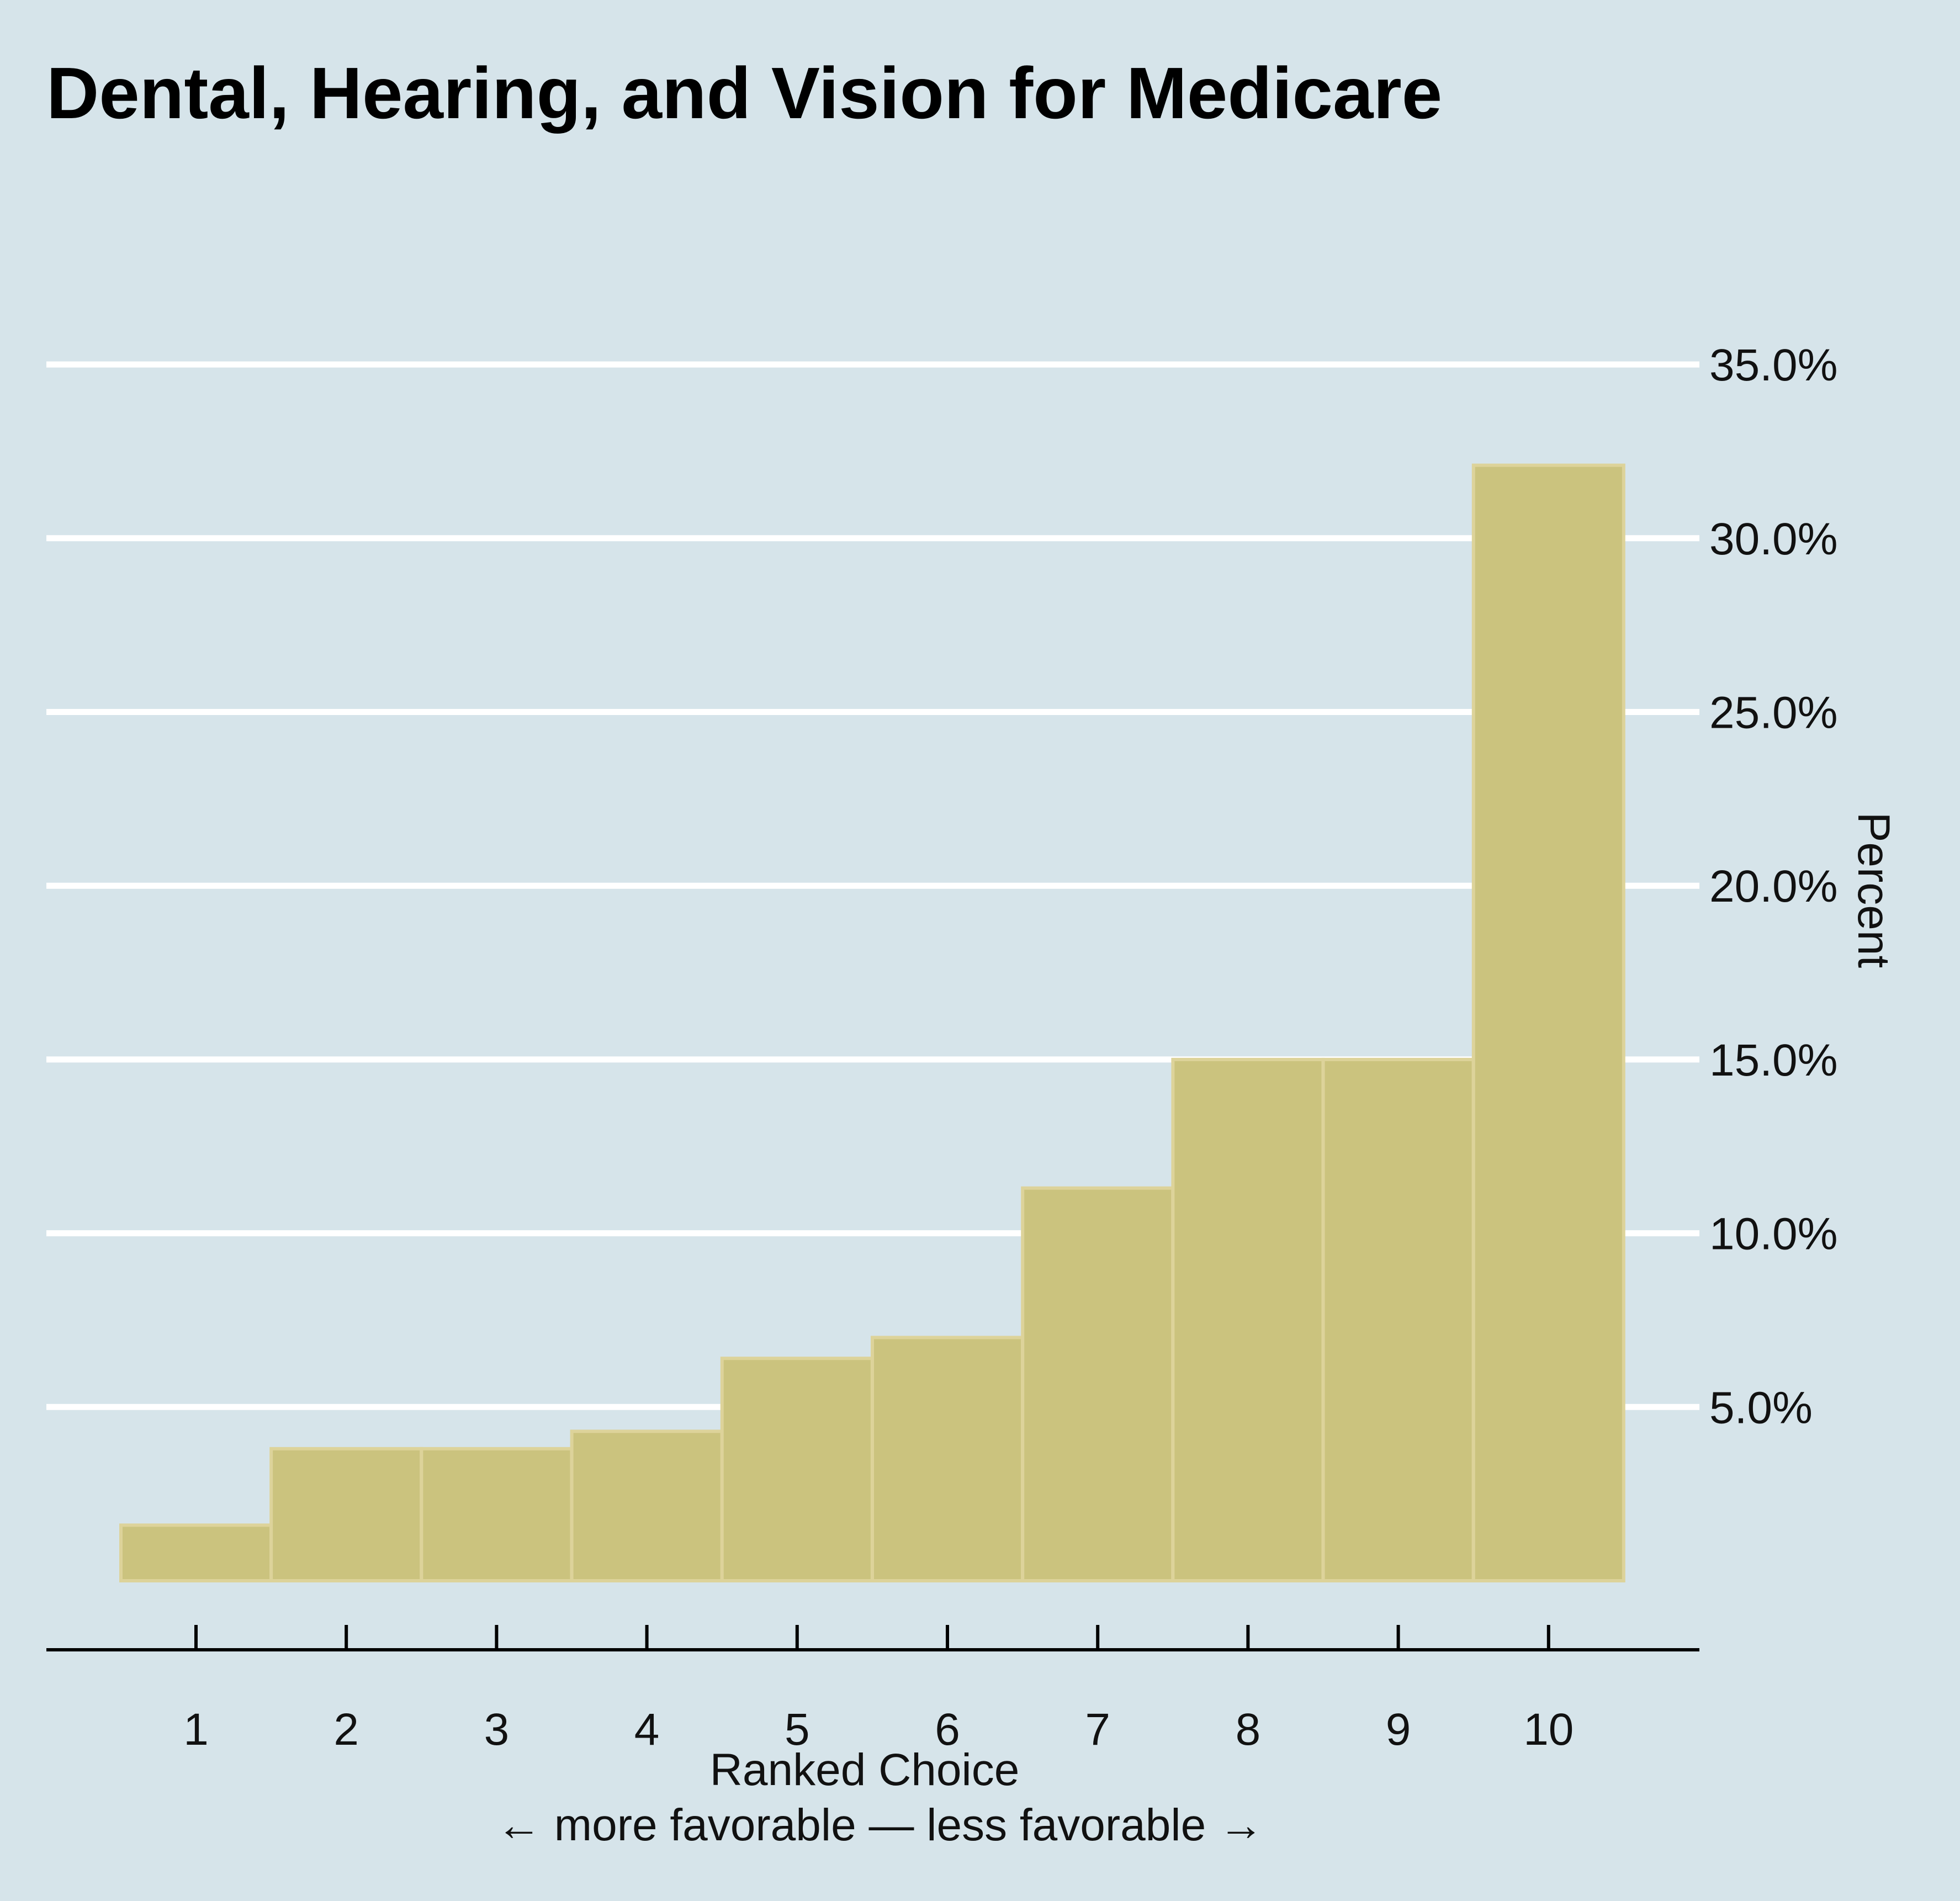 Image resolution: width=1960 pixels, height=1901 pixels. Describe the element at coordinates (196, 1729) in the screenshot. I see `x-tick-label: 1` at that location.